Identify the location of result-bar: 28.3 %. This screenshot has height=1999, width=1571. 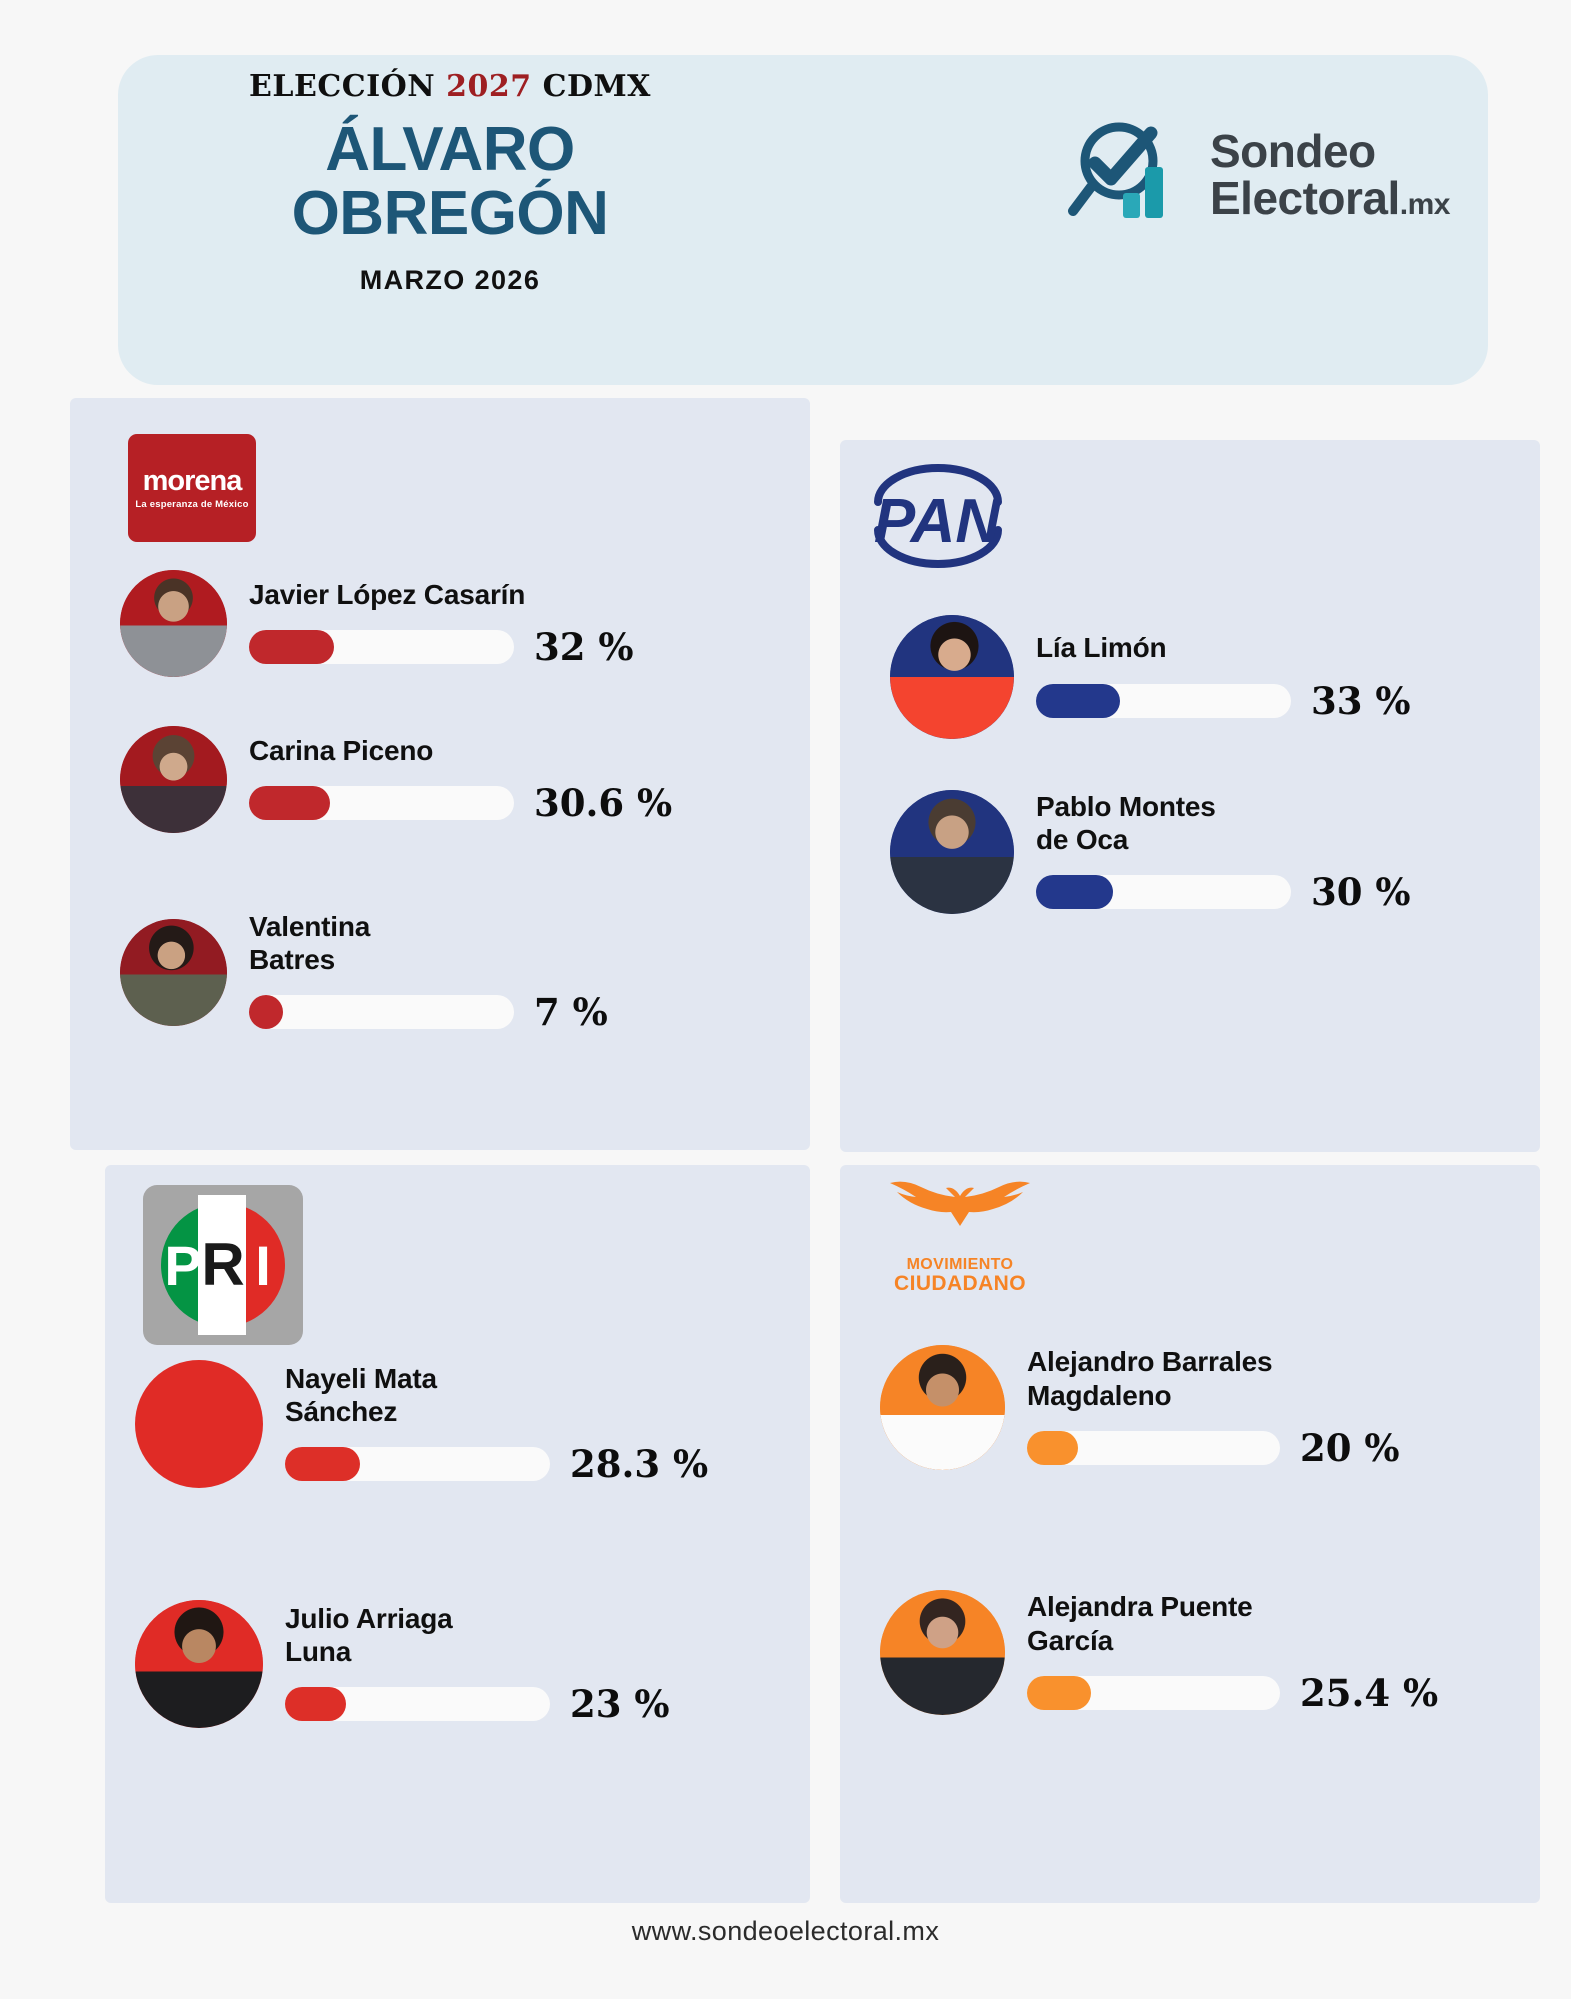
(496, 1464).